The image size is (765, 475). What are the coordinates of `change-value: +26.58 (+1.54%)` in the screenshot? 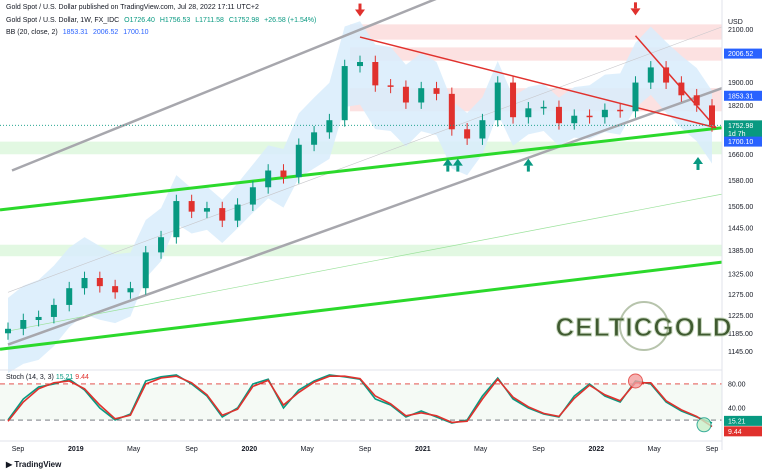 It's located at (290, 20).